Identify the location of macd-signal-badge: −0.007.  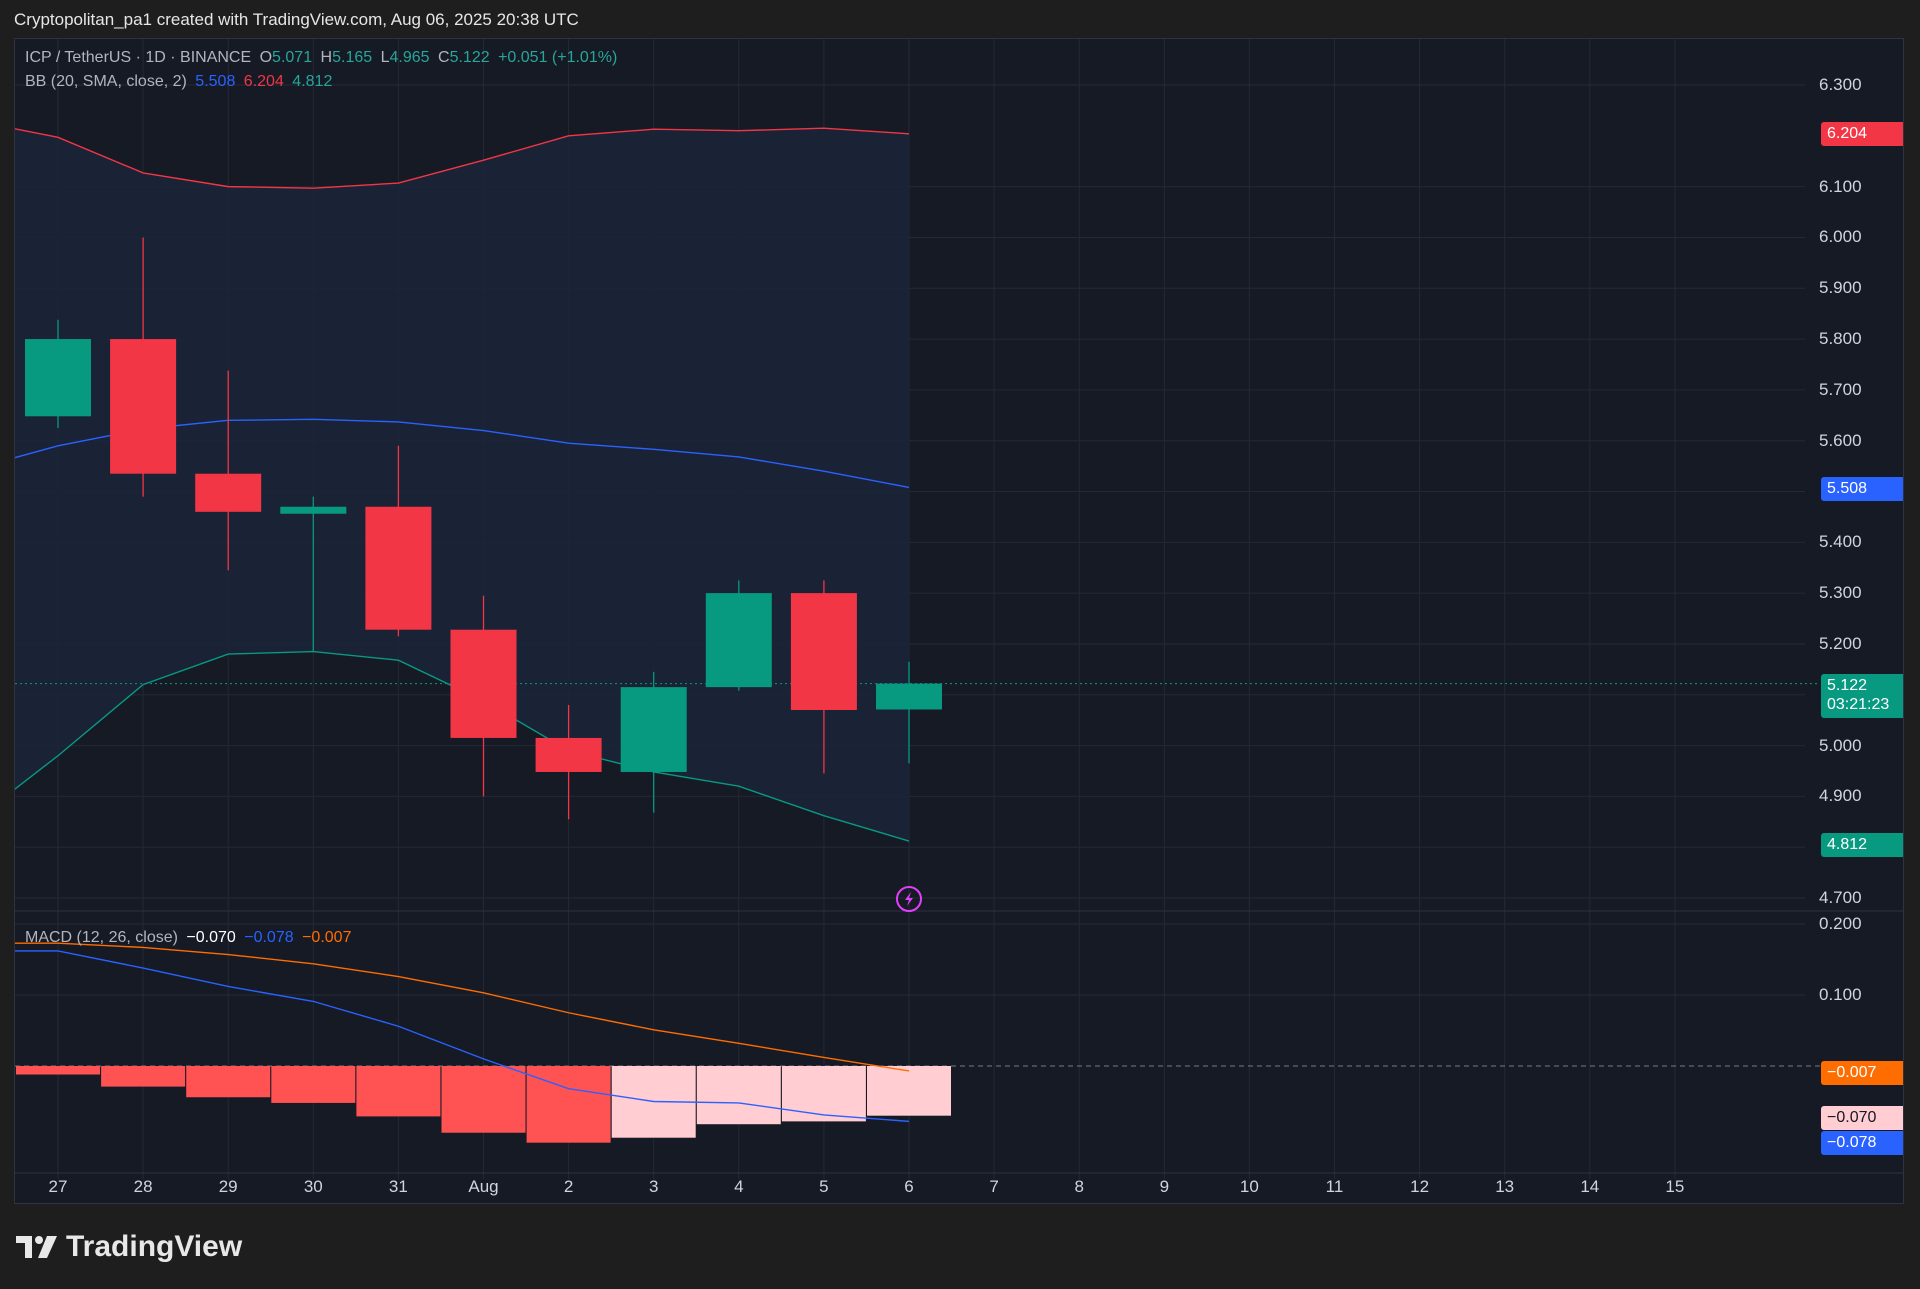
(1862, 1073).